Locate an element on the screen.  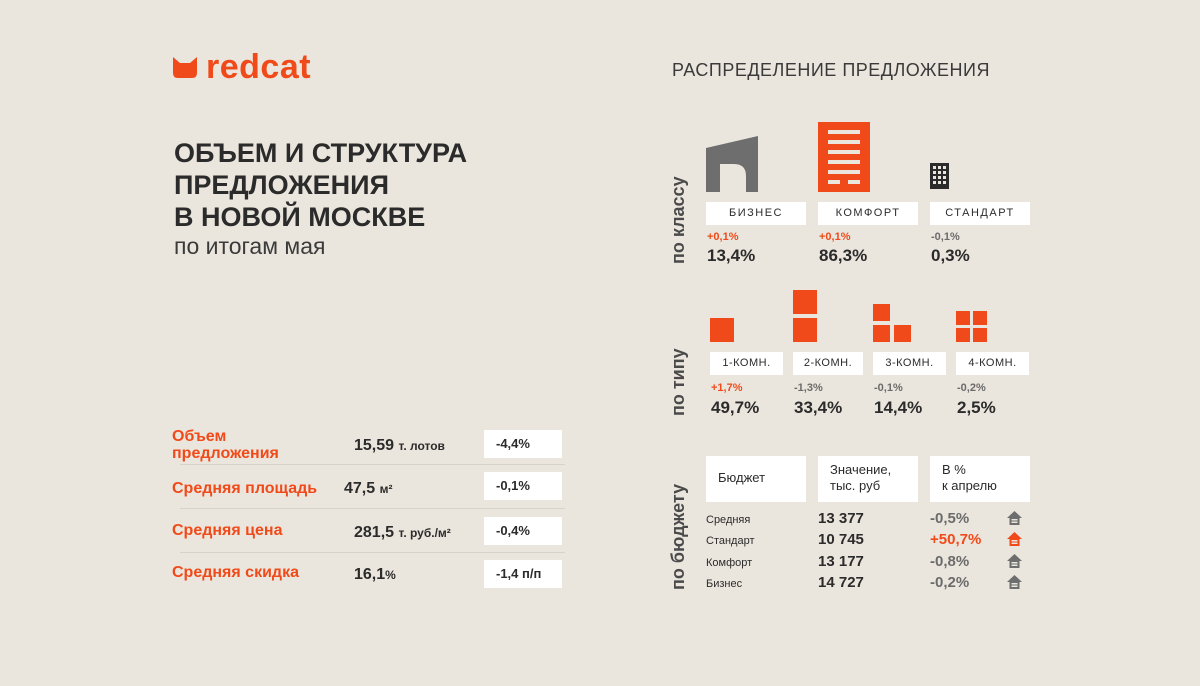
metric-value: 16,1% is located at coordinates (375, 575).